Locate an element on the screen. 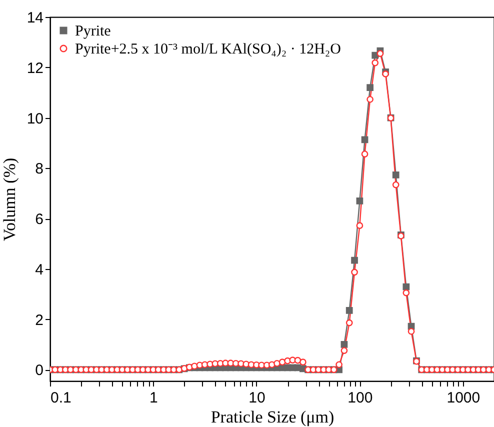  y-tick-label: 0 is located at coordinates (39, 371).